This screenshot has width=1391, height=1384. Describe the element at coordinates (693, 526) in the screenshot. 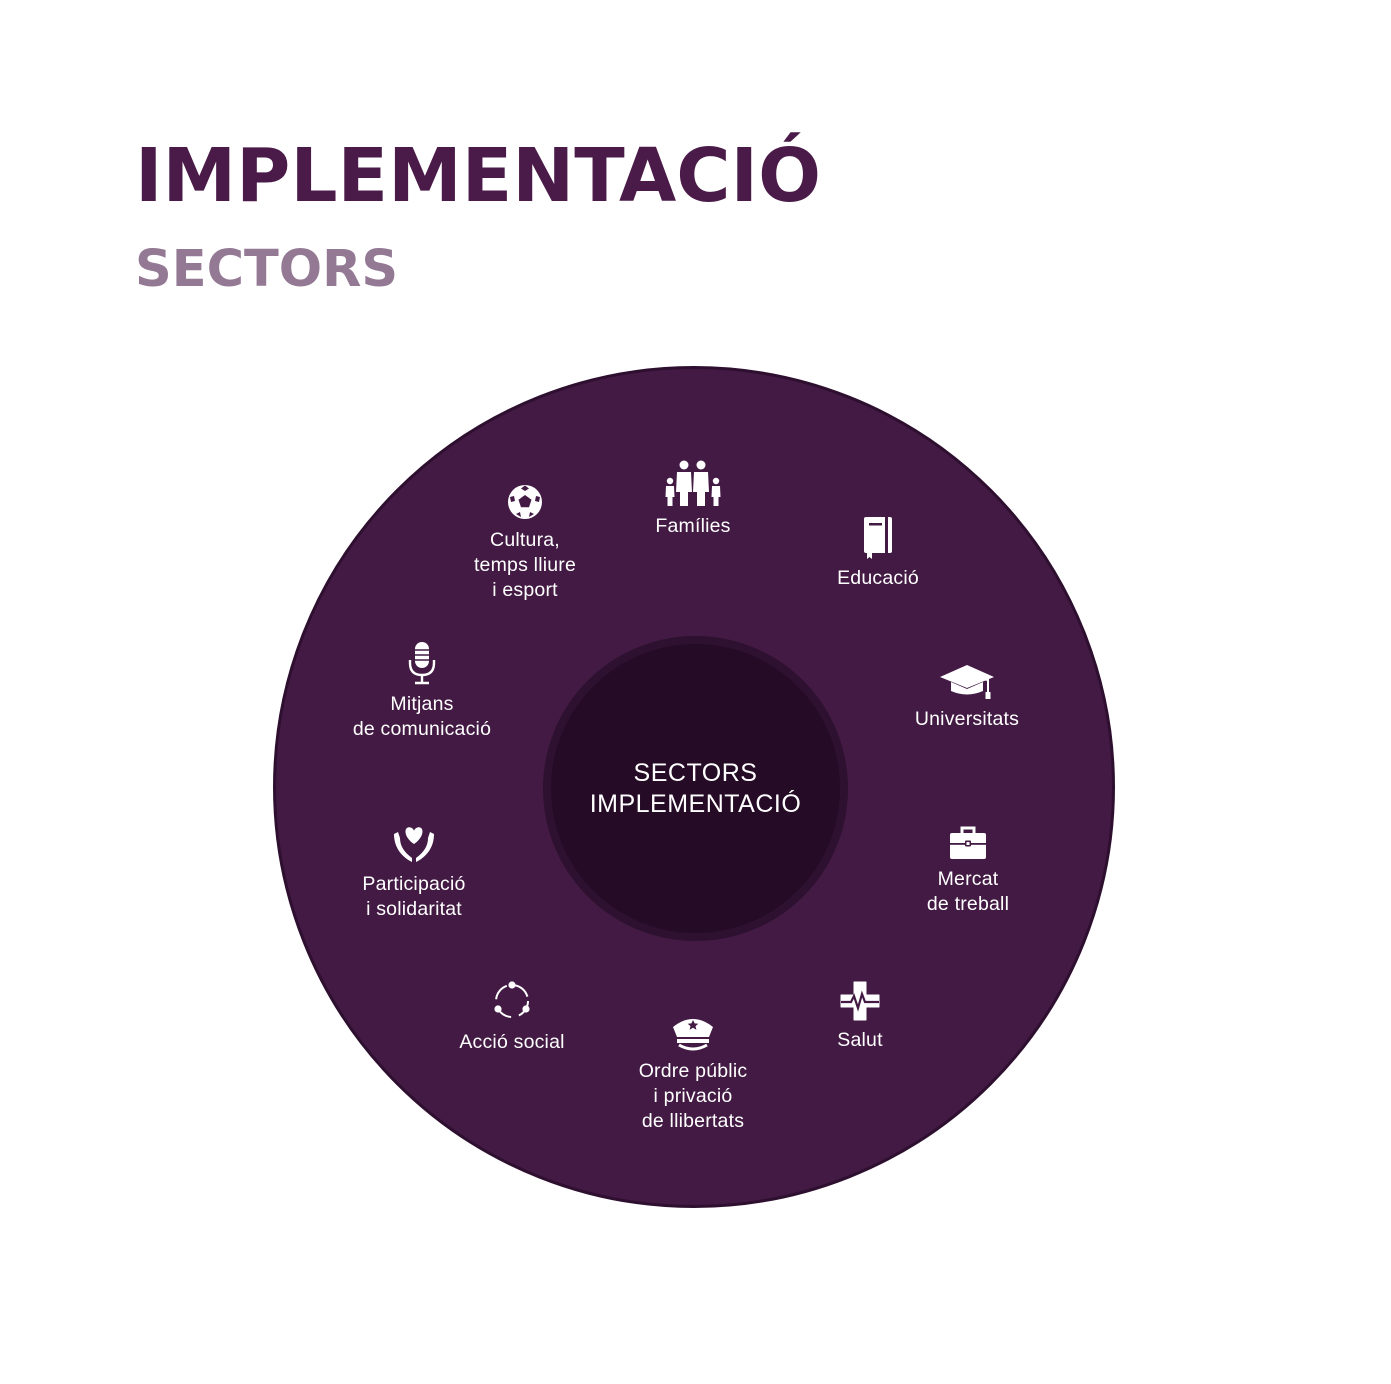

I see `sector-label: Famílies` at that location.